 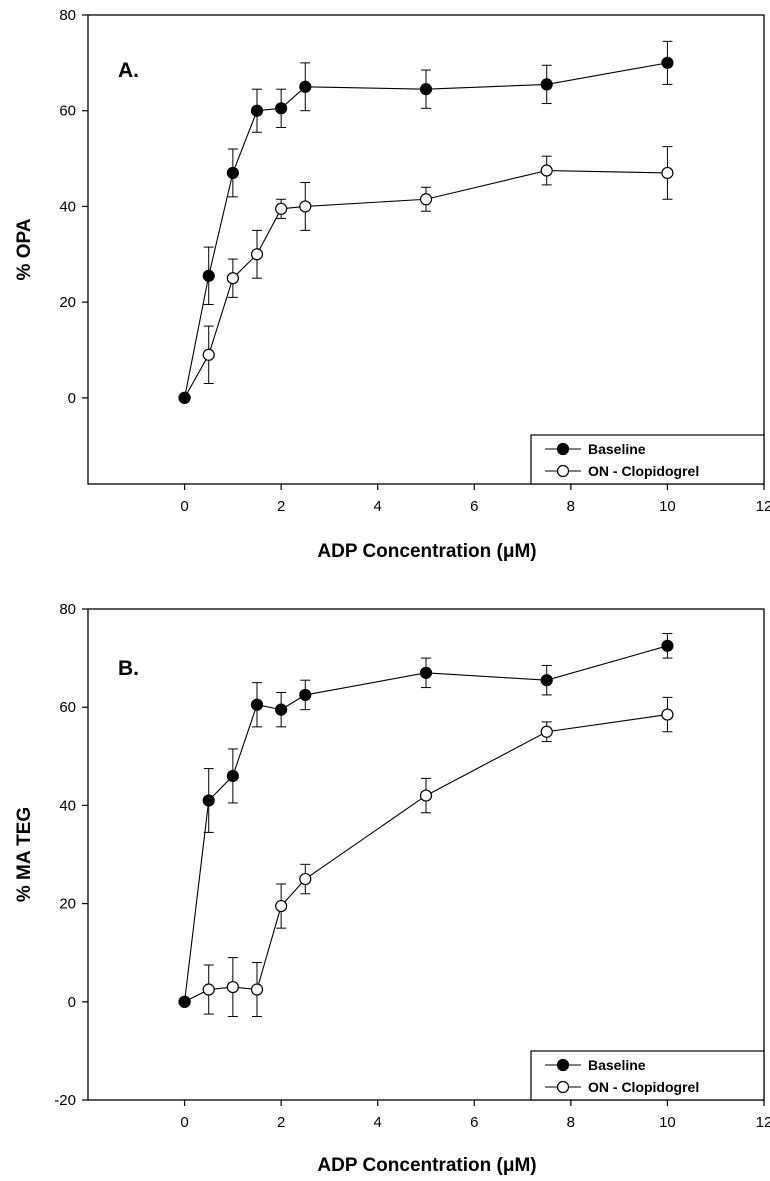 What do you see at coordinates (128, 668) in the screenshot?
I see `panel-label: B.` at bounding box center [128, 668].